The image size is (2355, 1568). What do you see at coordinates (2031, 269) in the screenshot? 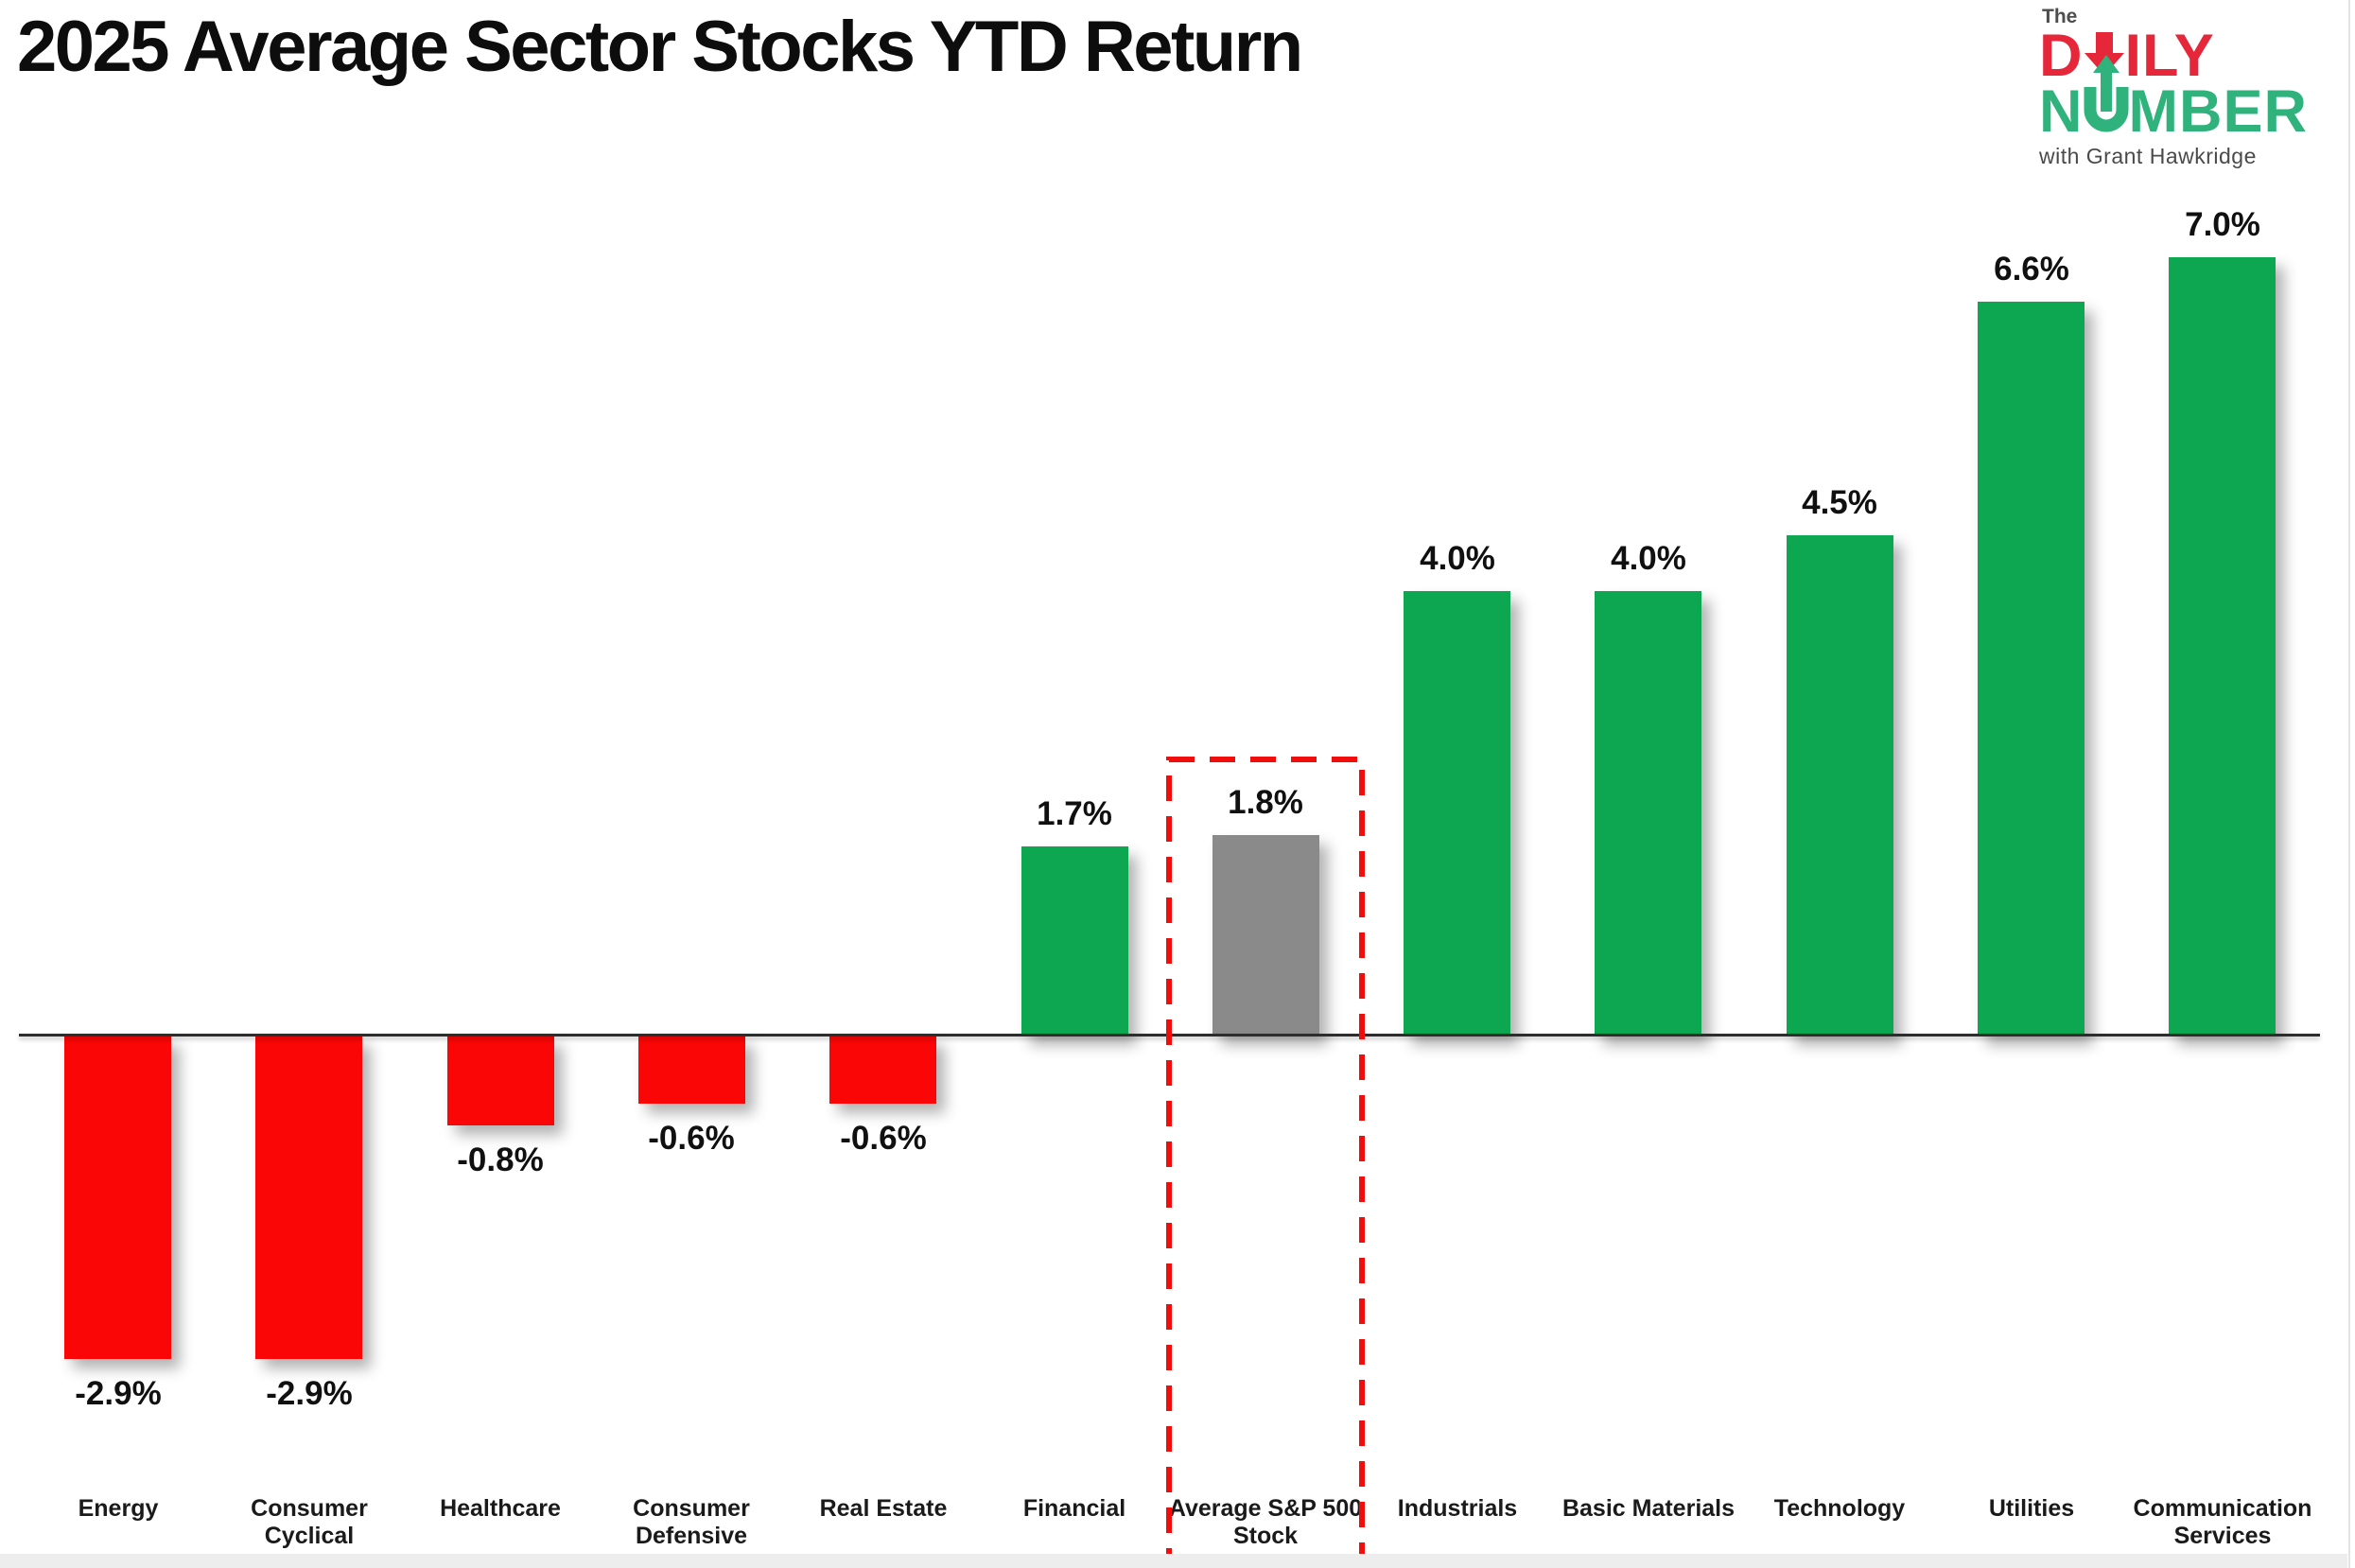
I see `value-label-utilities: 6.6%` at bounding box center [2031, 269].